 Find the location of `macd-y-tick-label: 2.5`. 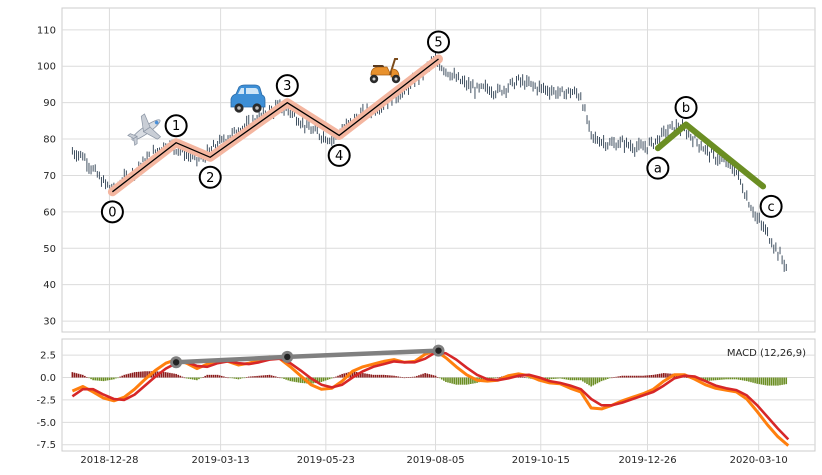

macd-y-tick-label: 2.5 is located at coordinates (48, 356).